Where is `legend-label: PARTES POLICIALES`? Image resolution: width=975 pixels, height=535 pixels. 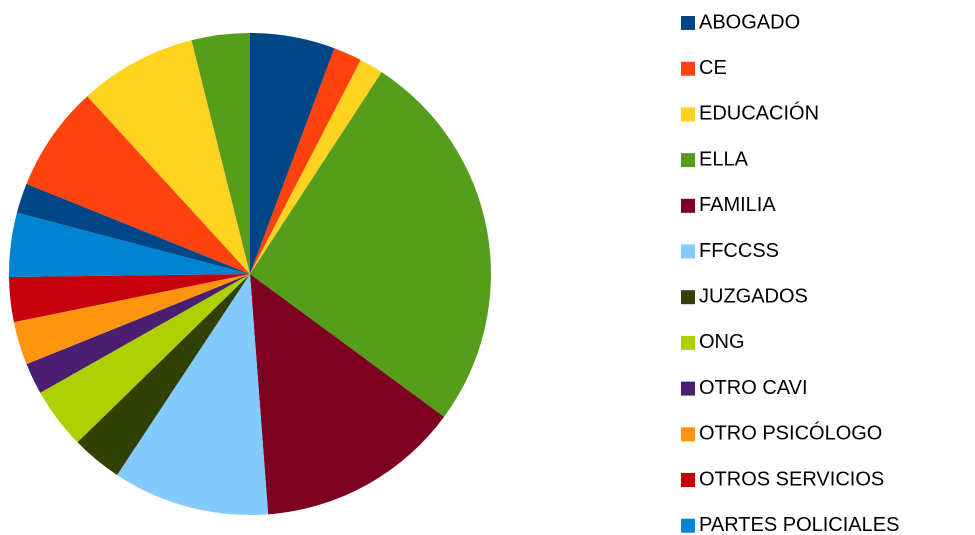
legend-label: PARTES POLICIALES is located at coordinates (799, 524).